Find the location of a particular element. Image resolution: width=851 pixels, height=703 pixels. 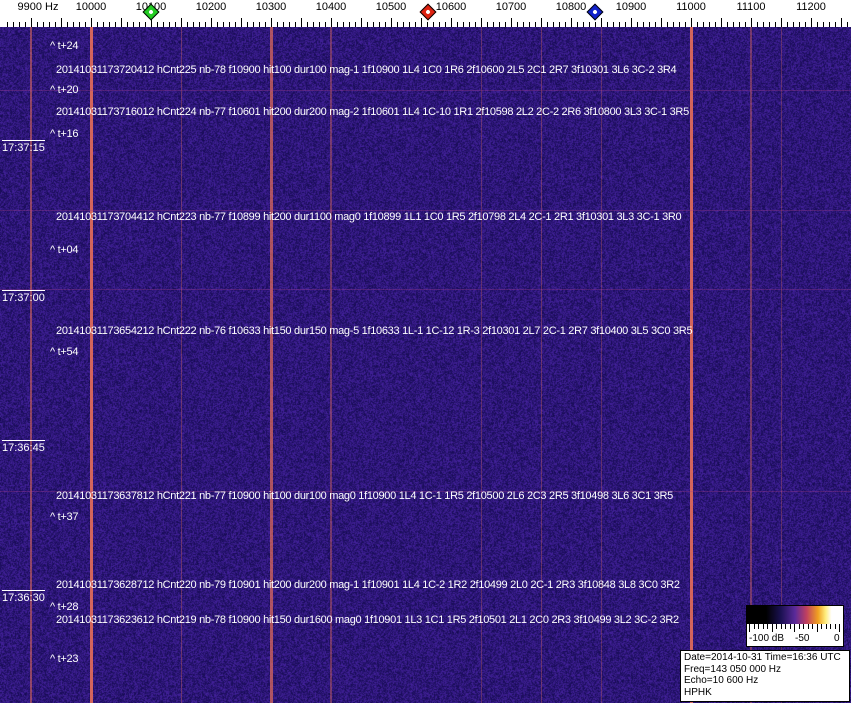

red-marker-icon is located at coordinates (428, 12).